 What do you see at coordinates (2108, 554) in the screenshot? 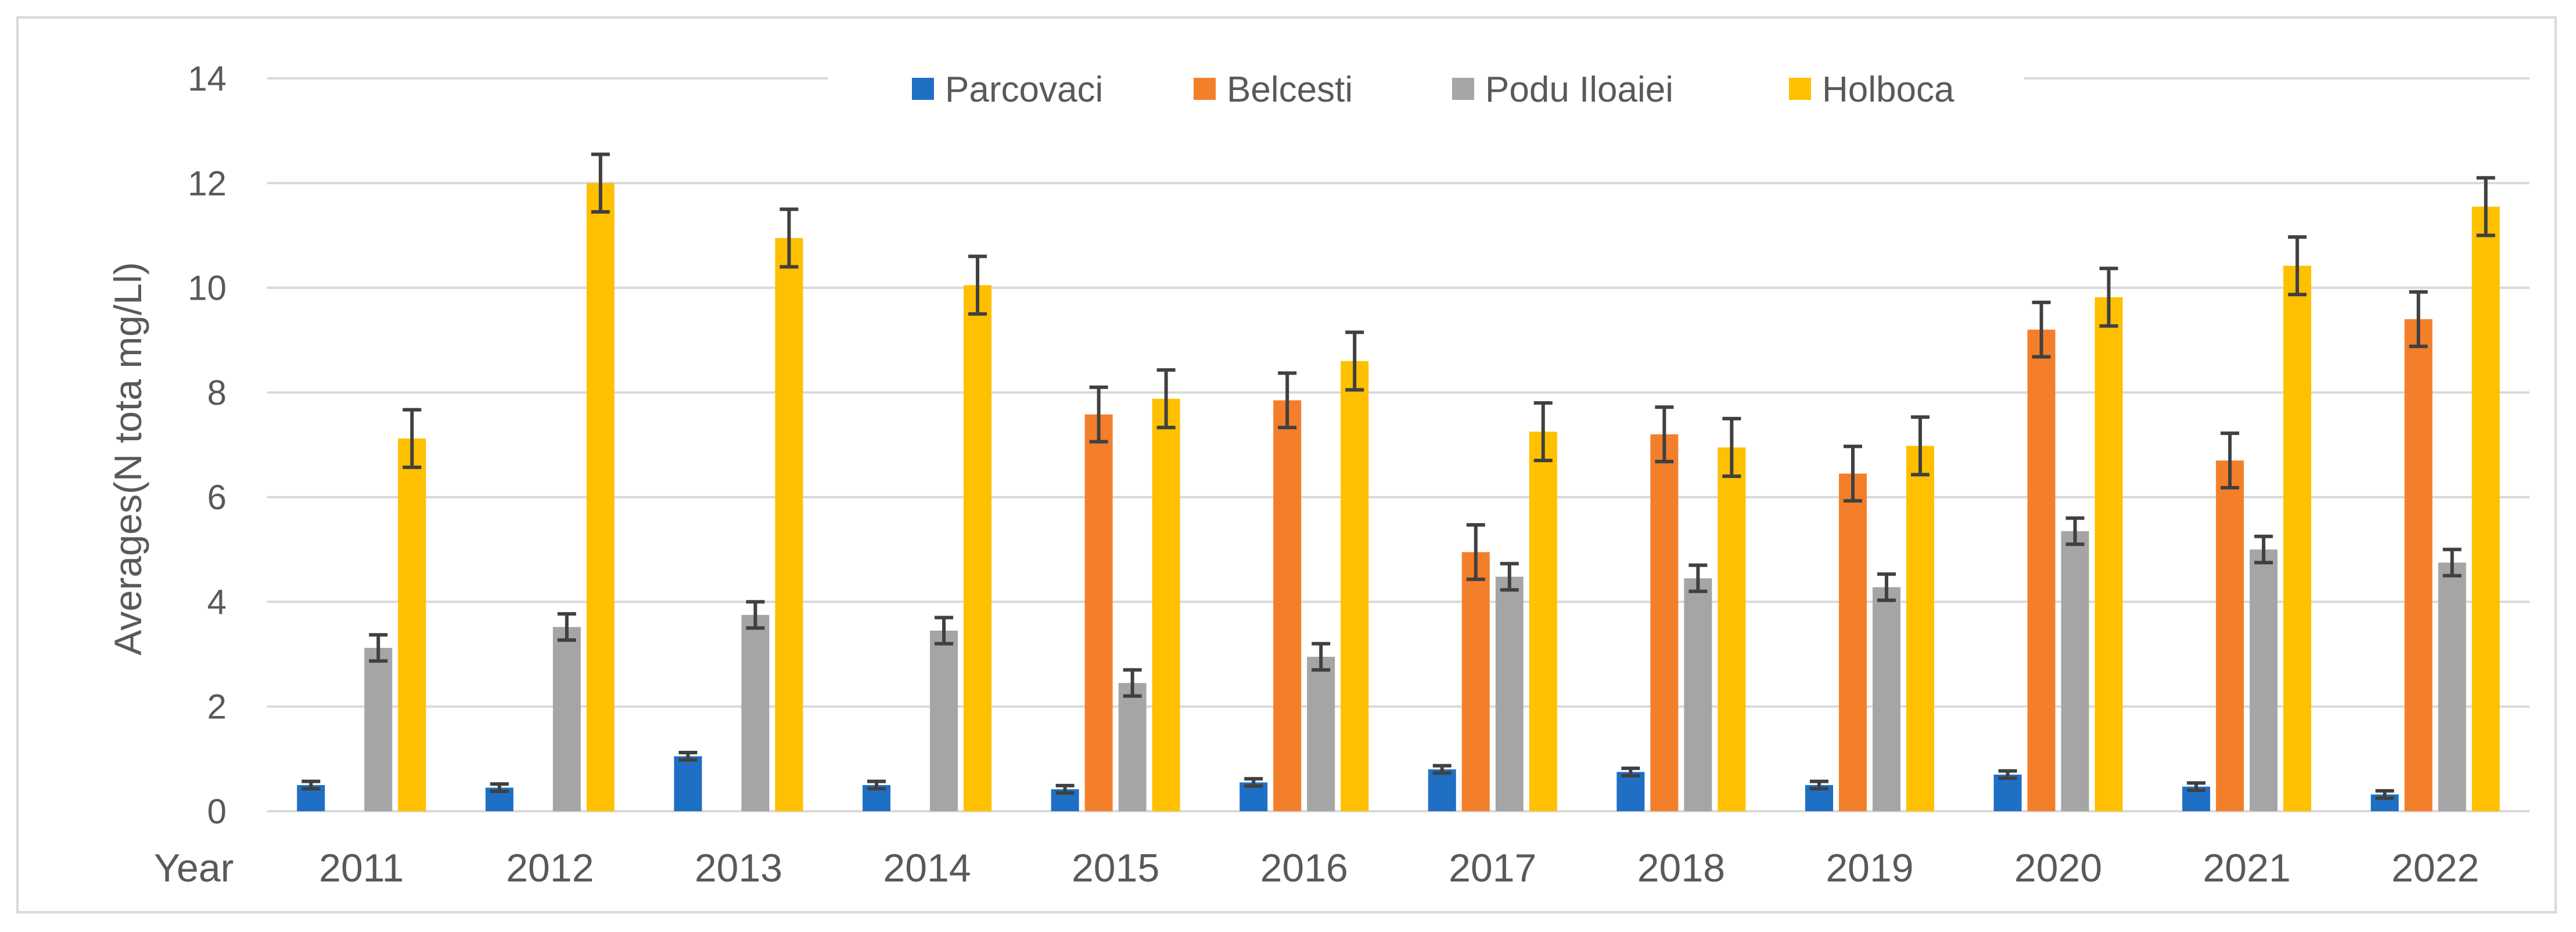
I see `bar-holboca-2020` at bounding box center [2108, 554].